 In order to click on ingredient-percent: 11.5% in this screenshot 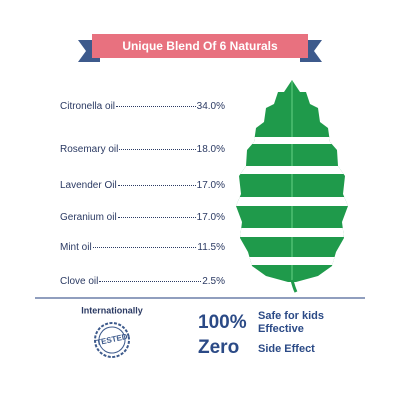, I will do `click(211, 247)`.